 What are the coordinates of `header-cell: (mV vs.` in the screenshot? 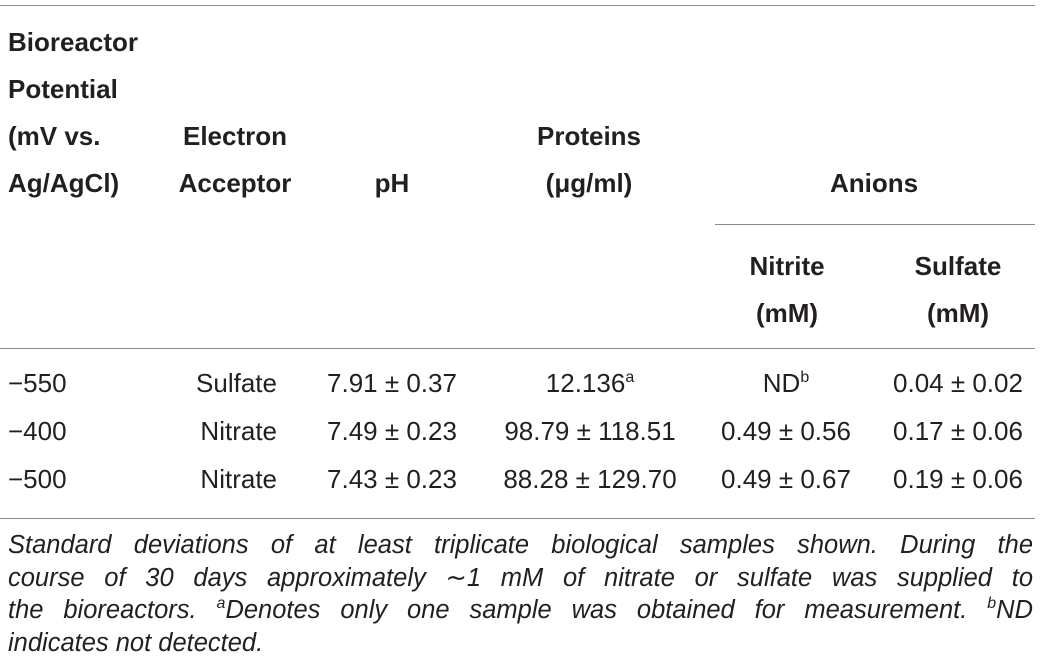 It's located at (54, 136).